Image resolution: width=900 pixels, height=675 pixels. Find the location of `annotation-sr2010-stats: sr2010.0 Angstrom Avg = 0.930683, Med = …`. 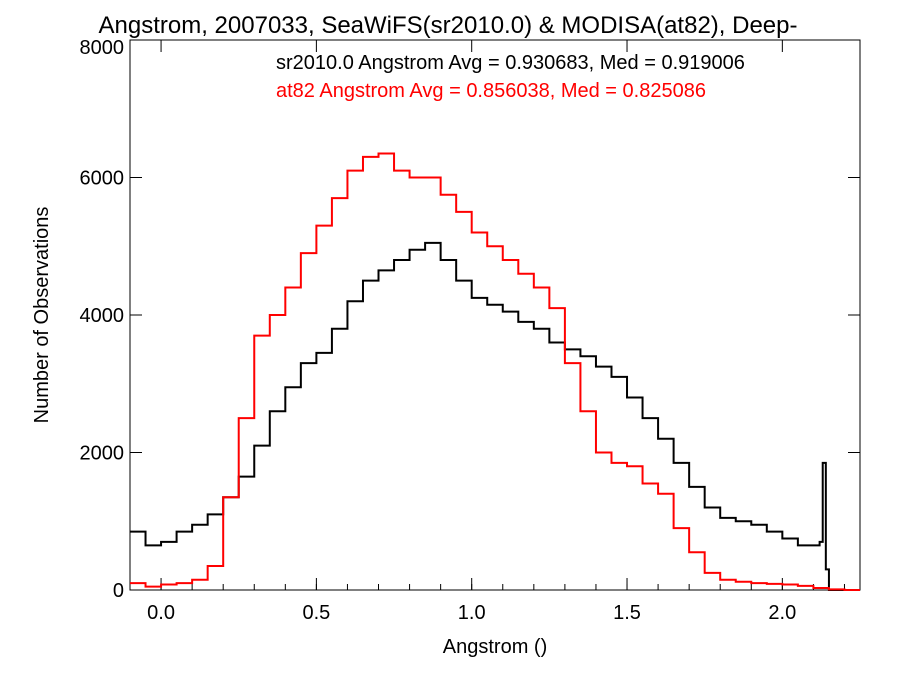

annotation-sr2010-stats: sr2010.0 Angstrom Avg = 0.930683, Med = … is located at coordinates (510, 63).